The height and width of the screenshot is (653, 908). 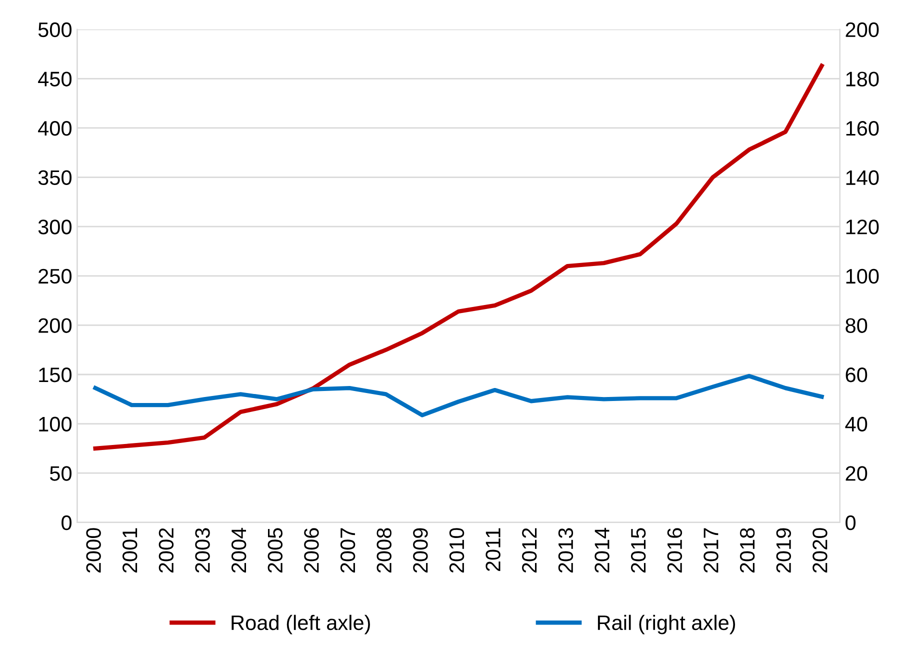 I want to click on x-tick-label: 2010, so click(x=456, y=550).